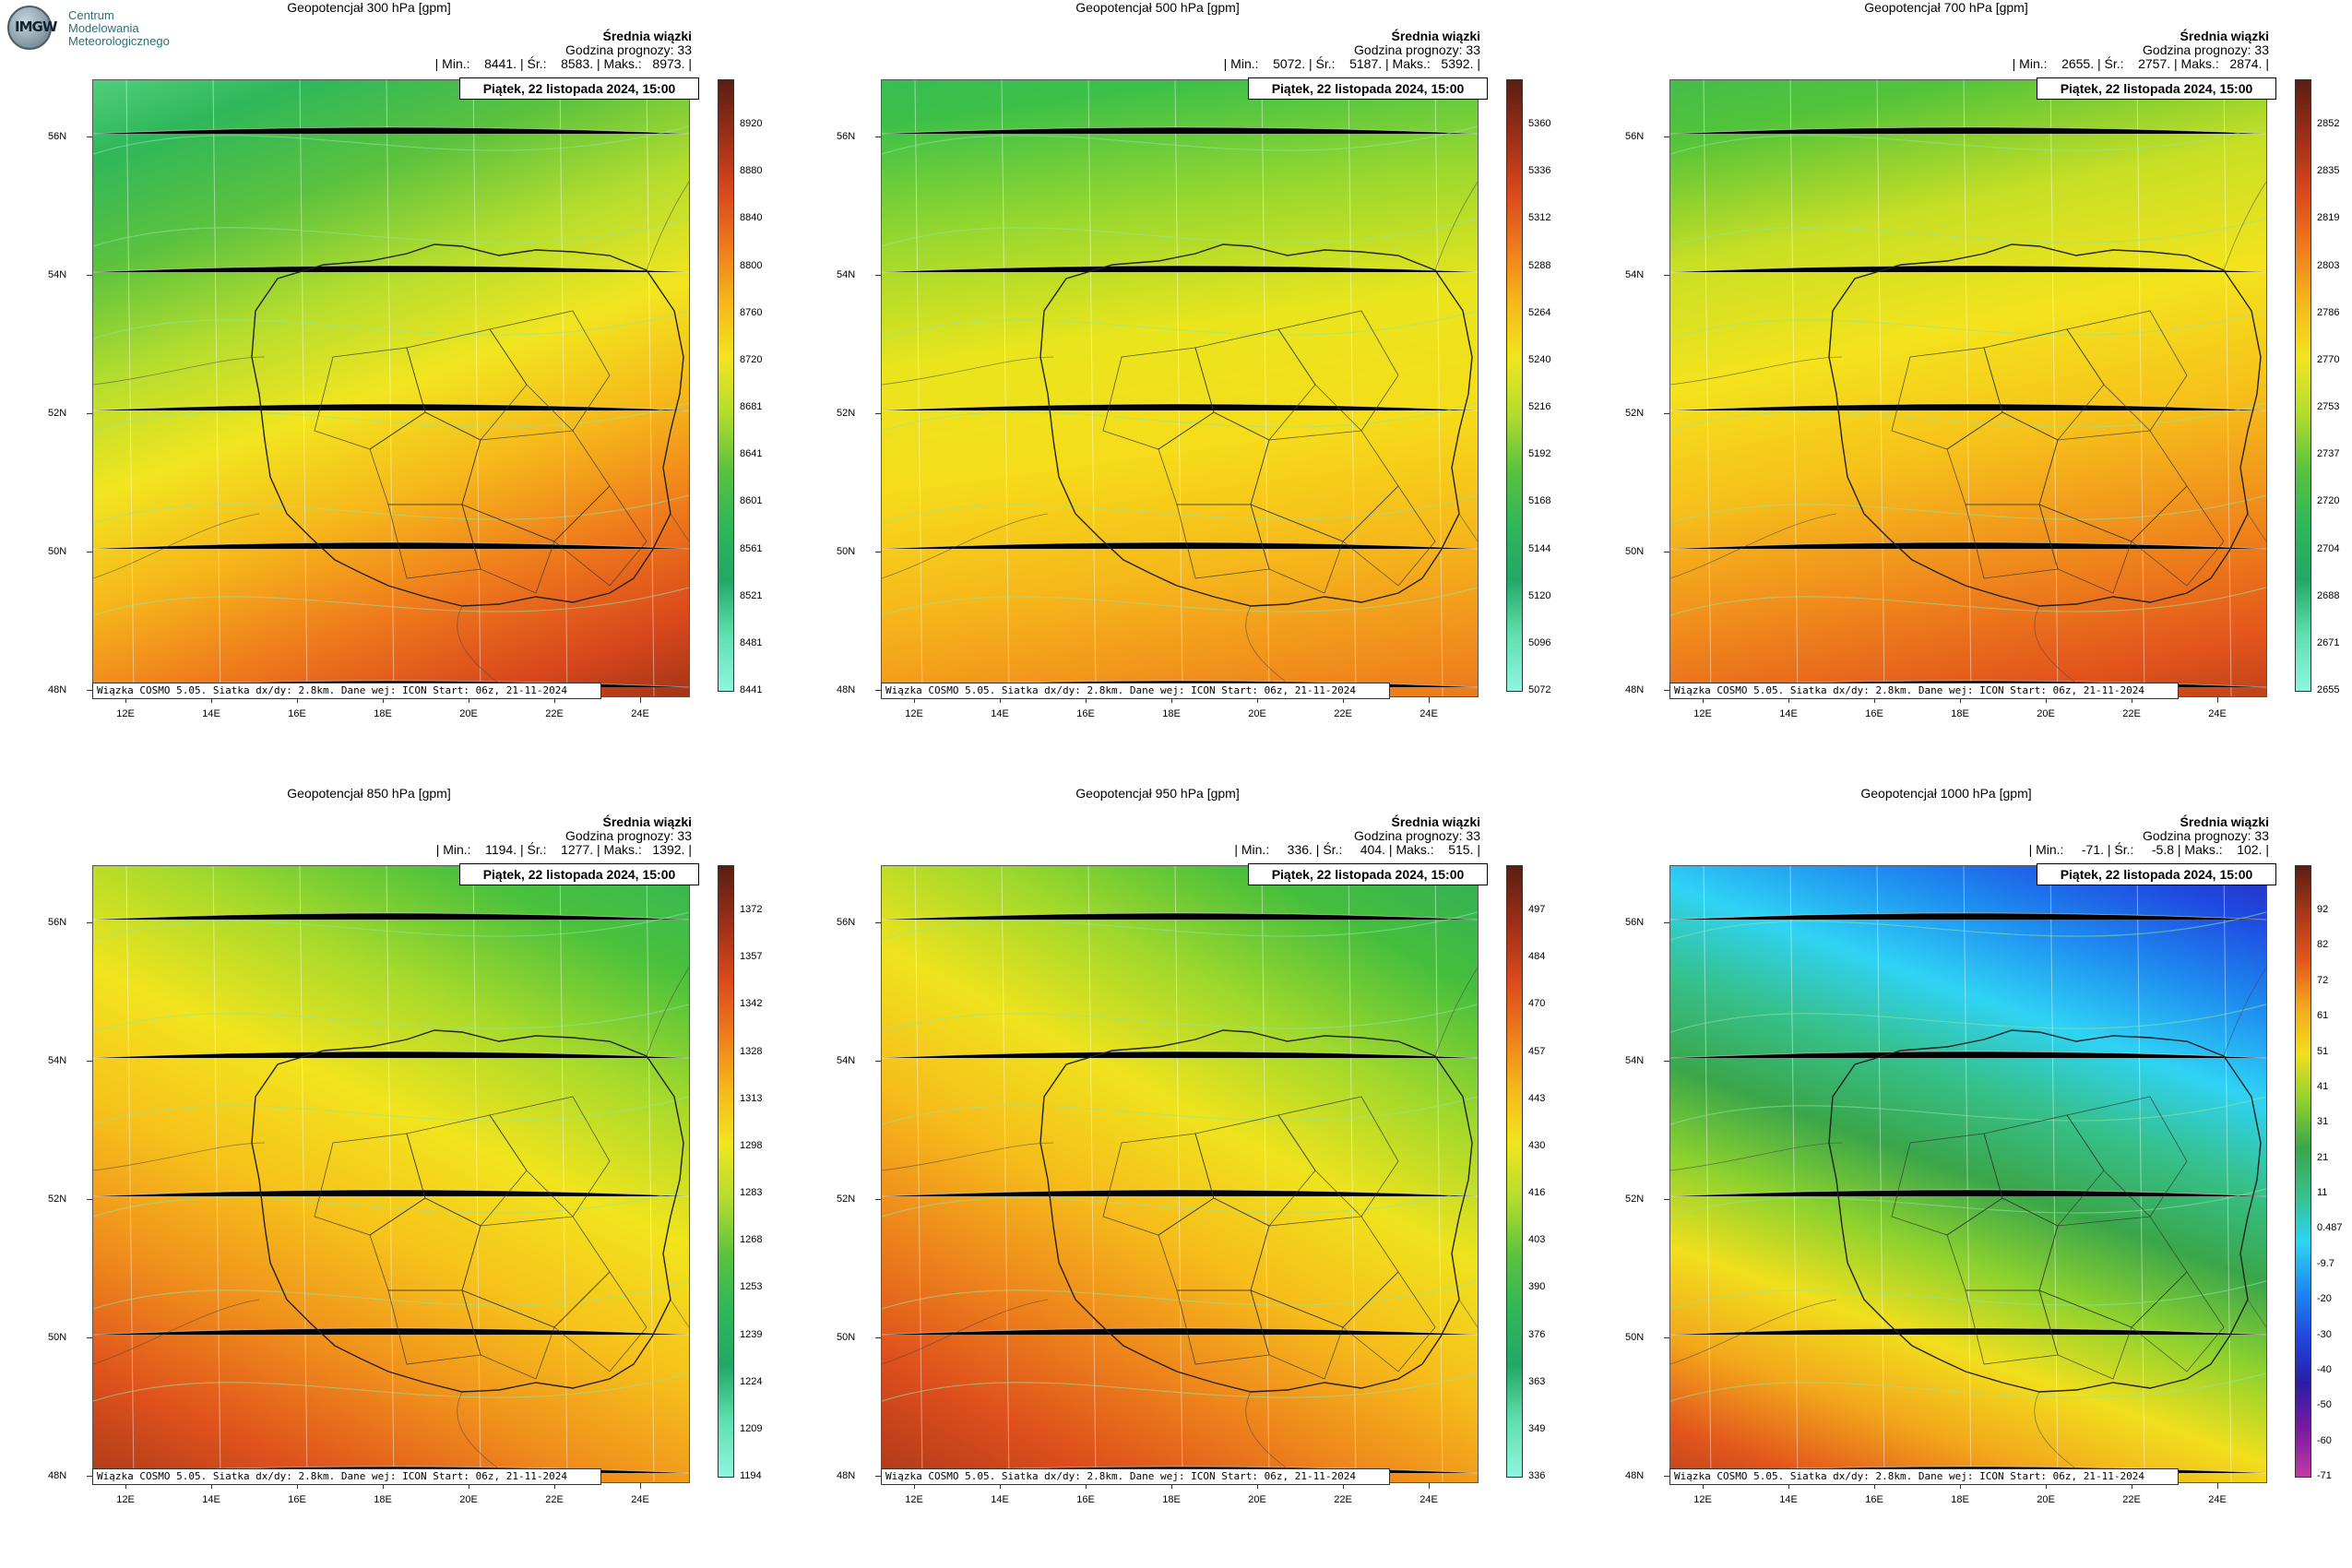 The image size is (2352, 1568). I want to click on colorbar-label: 5072, so click(1539, 689).